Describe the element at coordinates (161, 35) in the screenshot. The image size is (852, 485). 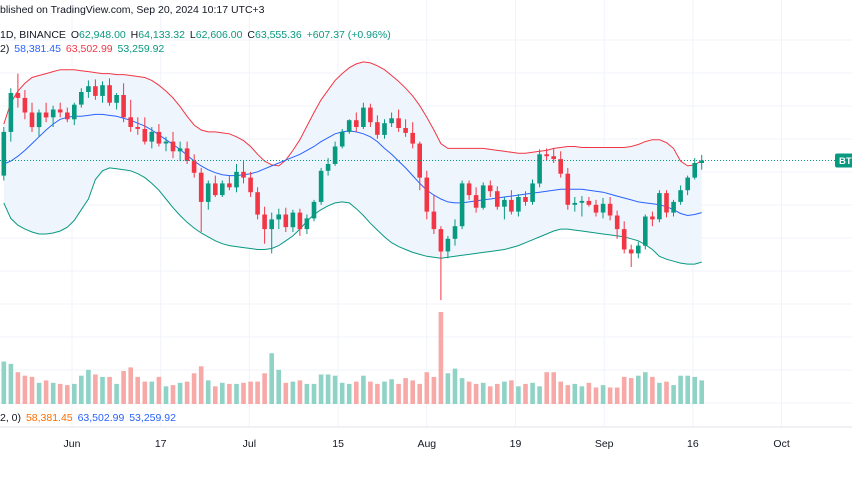
I see `high-value: 64,133.32` at that location.